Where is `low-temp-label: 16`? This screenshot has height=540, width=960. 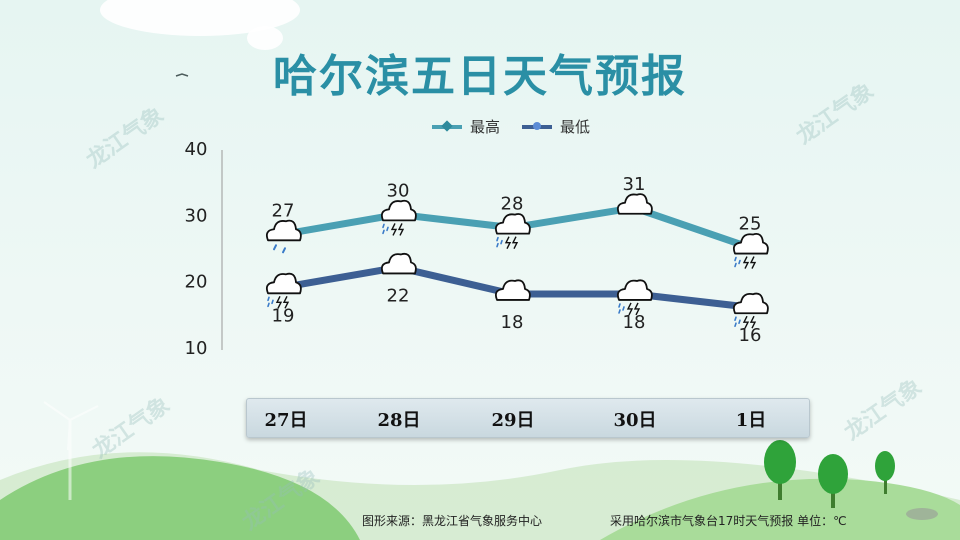 low-temp-label: 16 is located at coordinates (750, 335).